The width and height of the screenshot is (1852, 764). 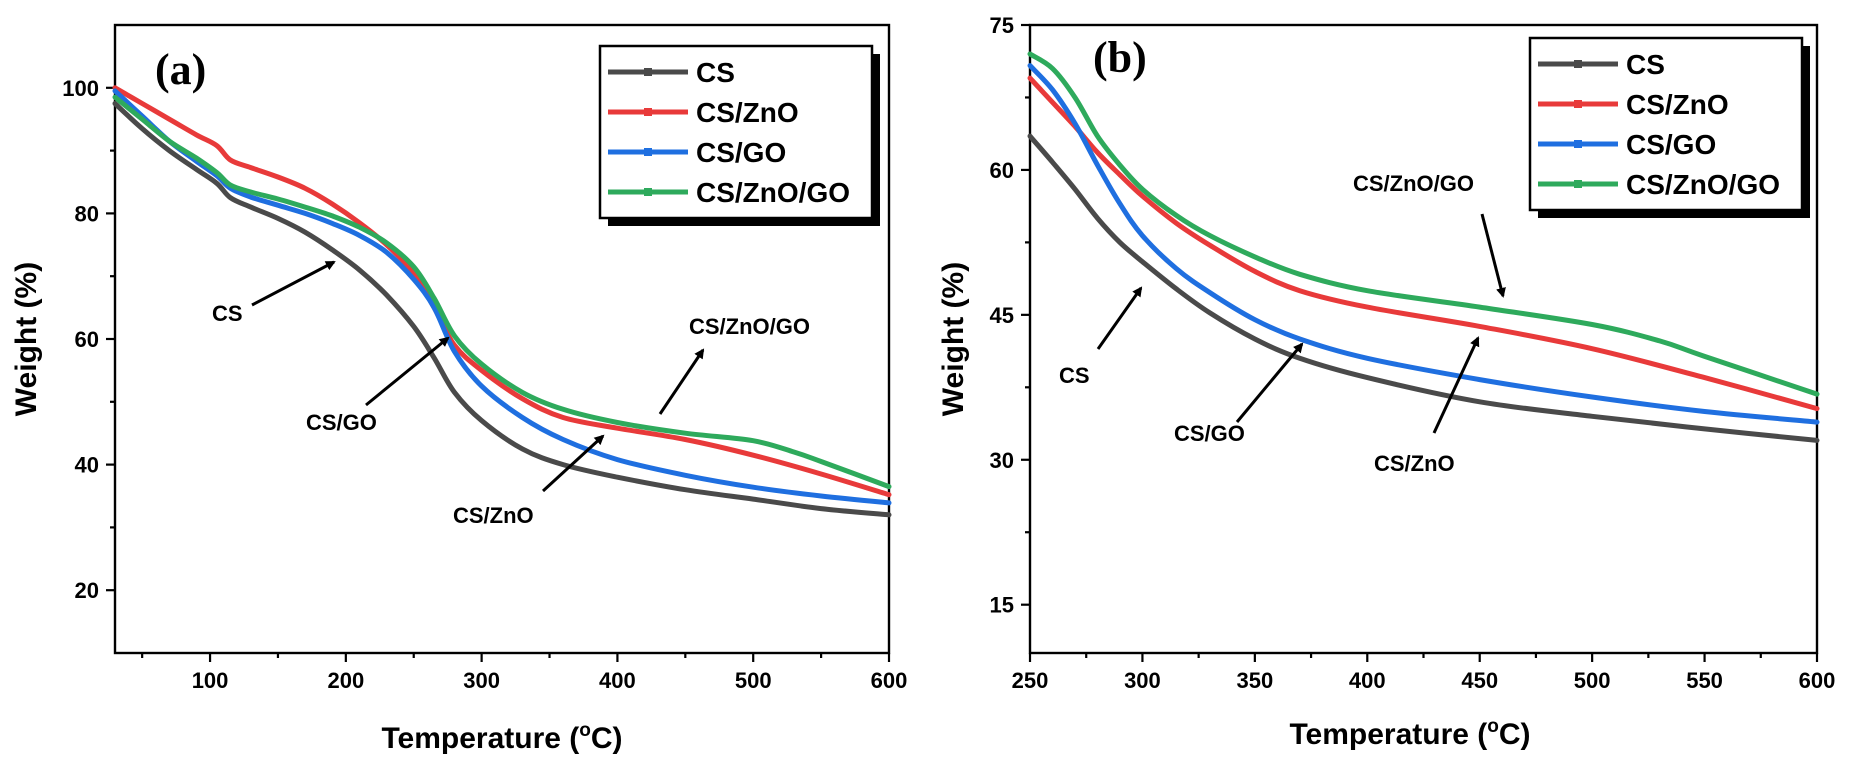 What do you see at coordinates (87, 339) in the screenshot?
I see `y-tick-label-a: 60` at bounding box center [87, 339].